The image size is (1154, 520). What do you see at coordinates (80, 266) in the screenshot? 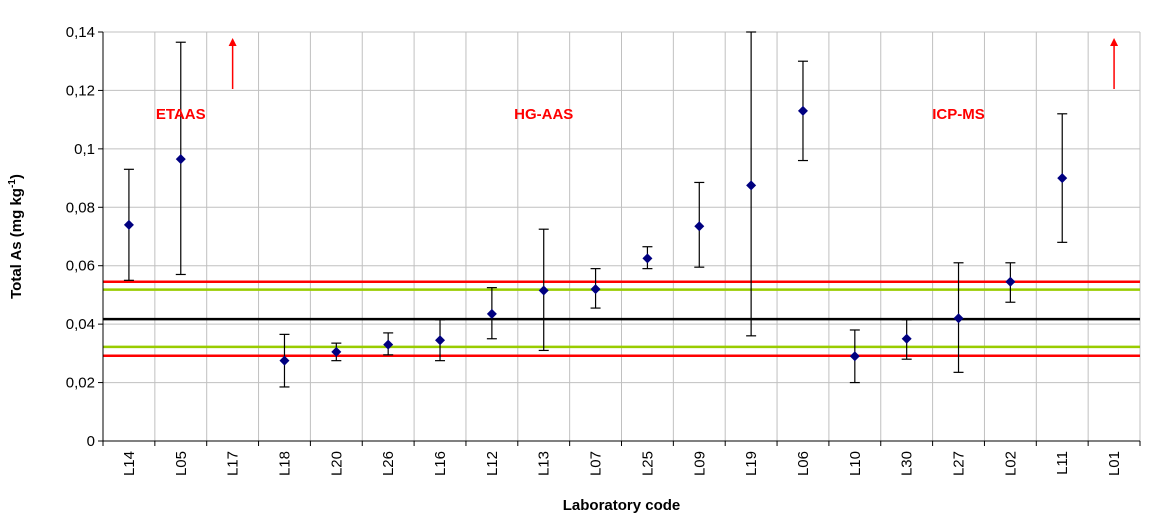
I see `y-tick-label: 0,06` at bounding box center [80, 266].